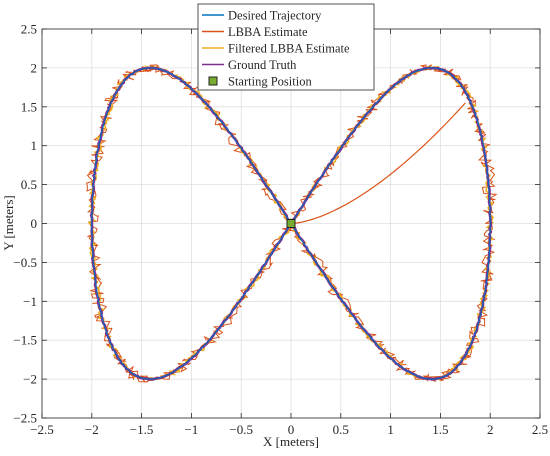 This screenshot has height=456, width=550. I want to click on x-tick-label: 2, so click(490, 429).